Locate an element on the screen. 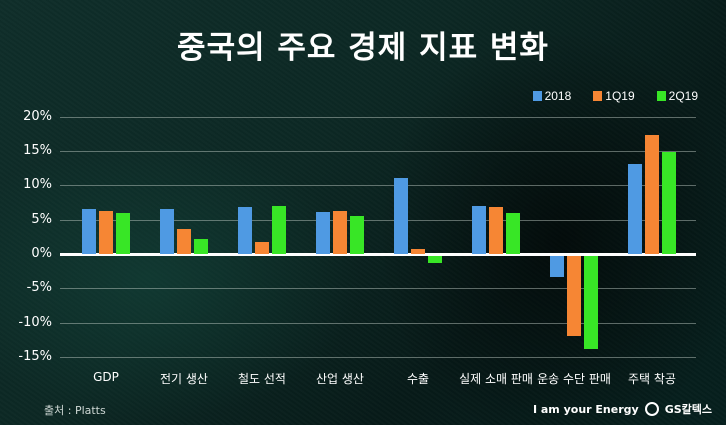 The width and height of the screenshot is (726, 425). x-tick-label: 주택 착공 is located at coordinates (652, 379).